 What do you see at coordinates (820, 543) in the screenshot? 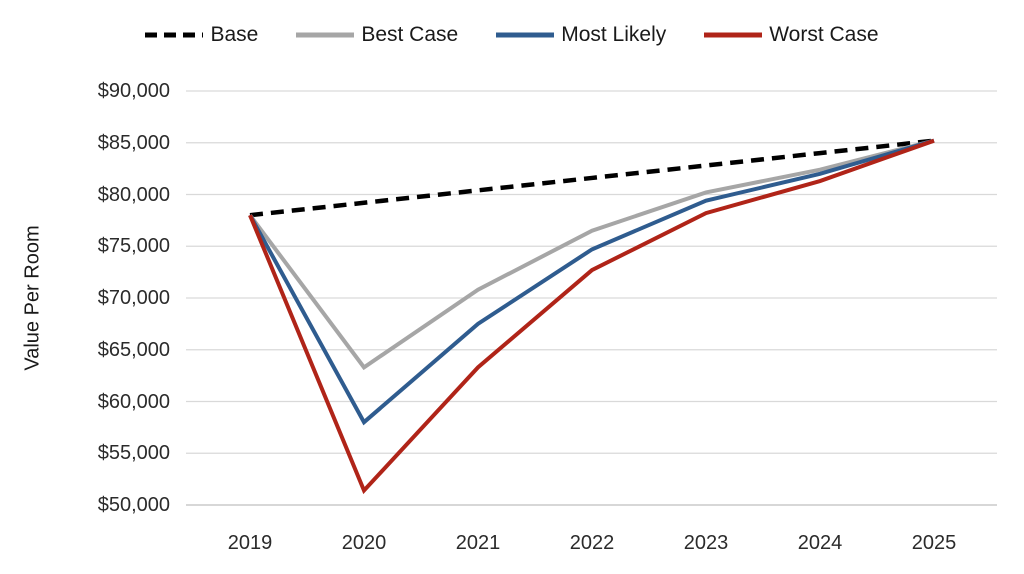
I see `x-tick-label: 2024` at bounding box center [820, 543].